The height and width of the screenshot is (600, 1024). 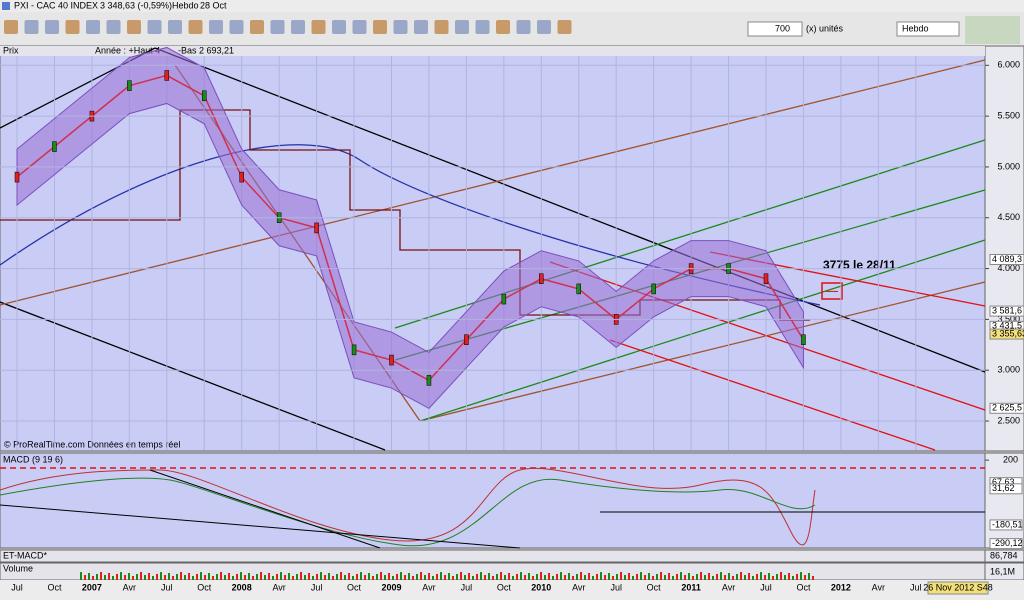 What do you see at coordinates (616, 587) in the screenshot?
I see `x-tick-label: Jul` at bounding box center [616, 587].